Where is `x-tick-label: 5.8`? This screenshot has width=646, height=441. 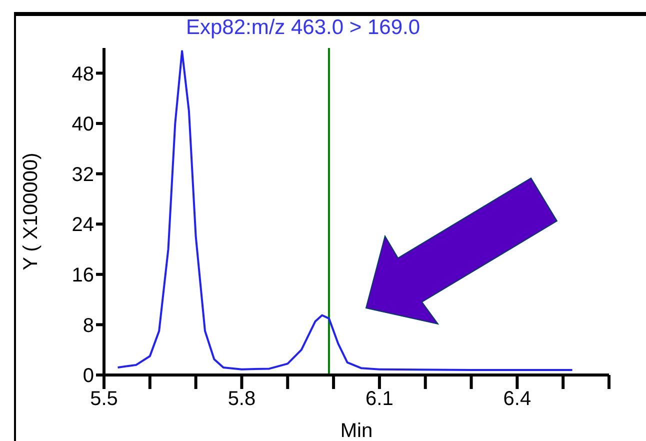 x-tick-label: 5.8 is located at coordinates (242, 399).